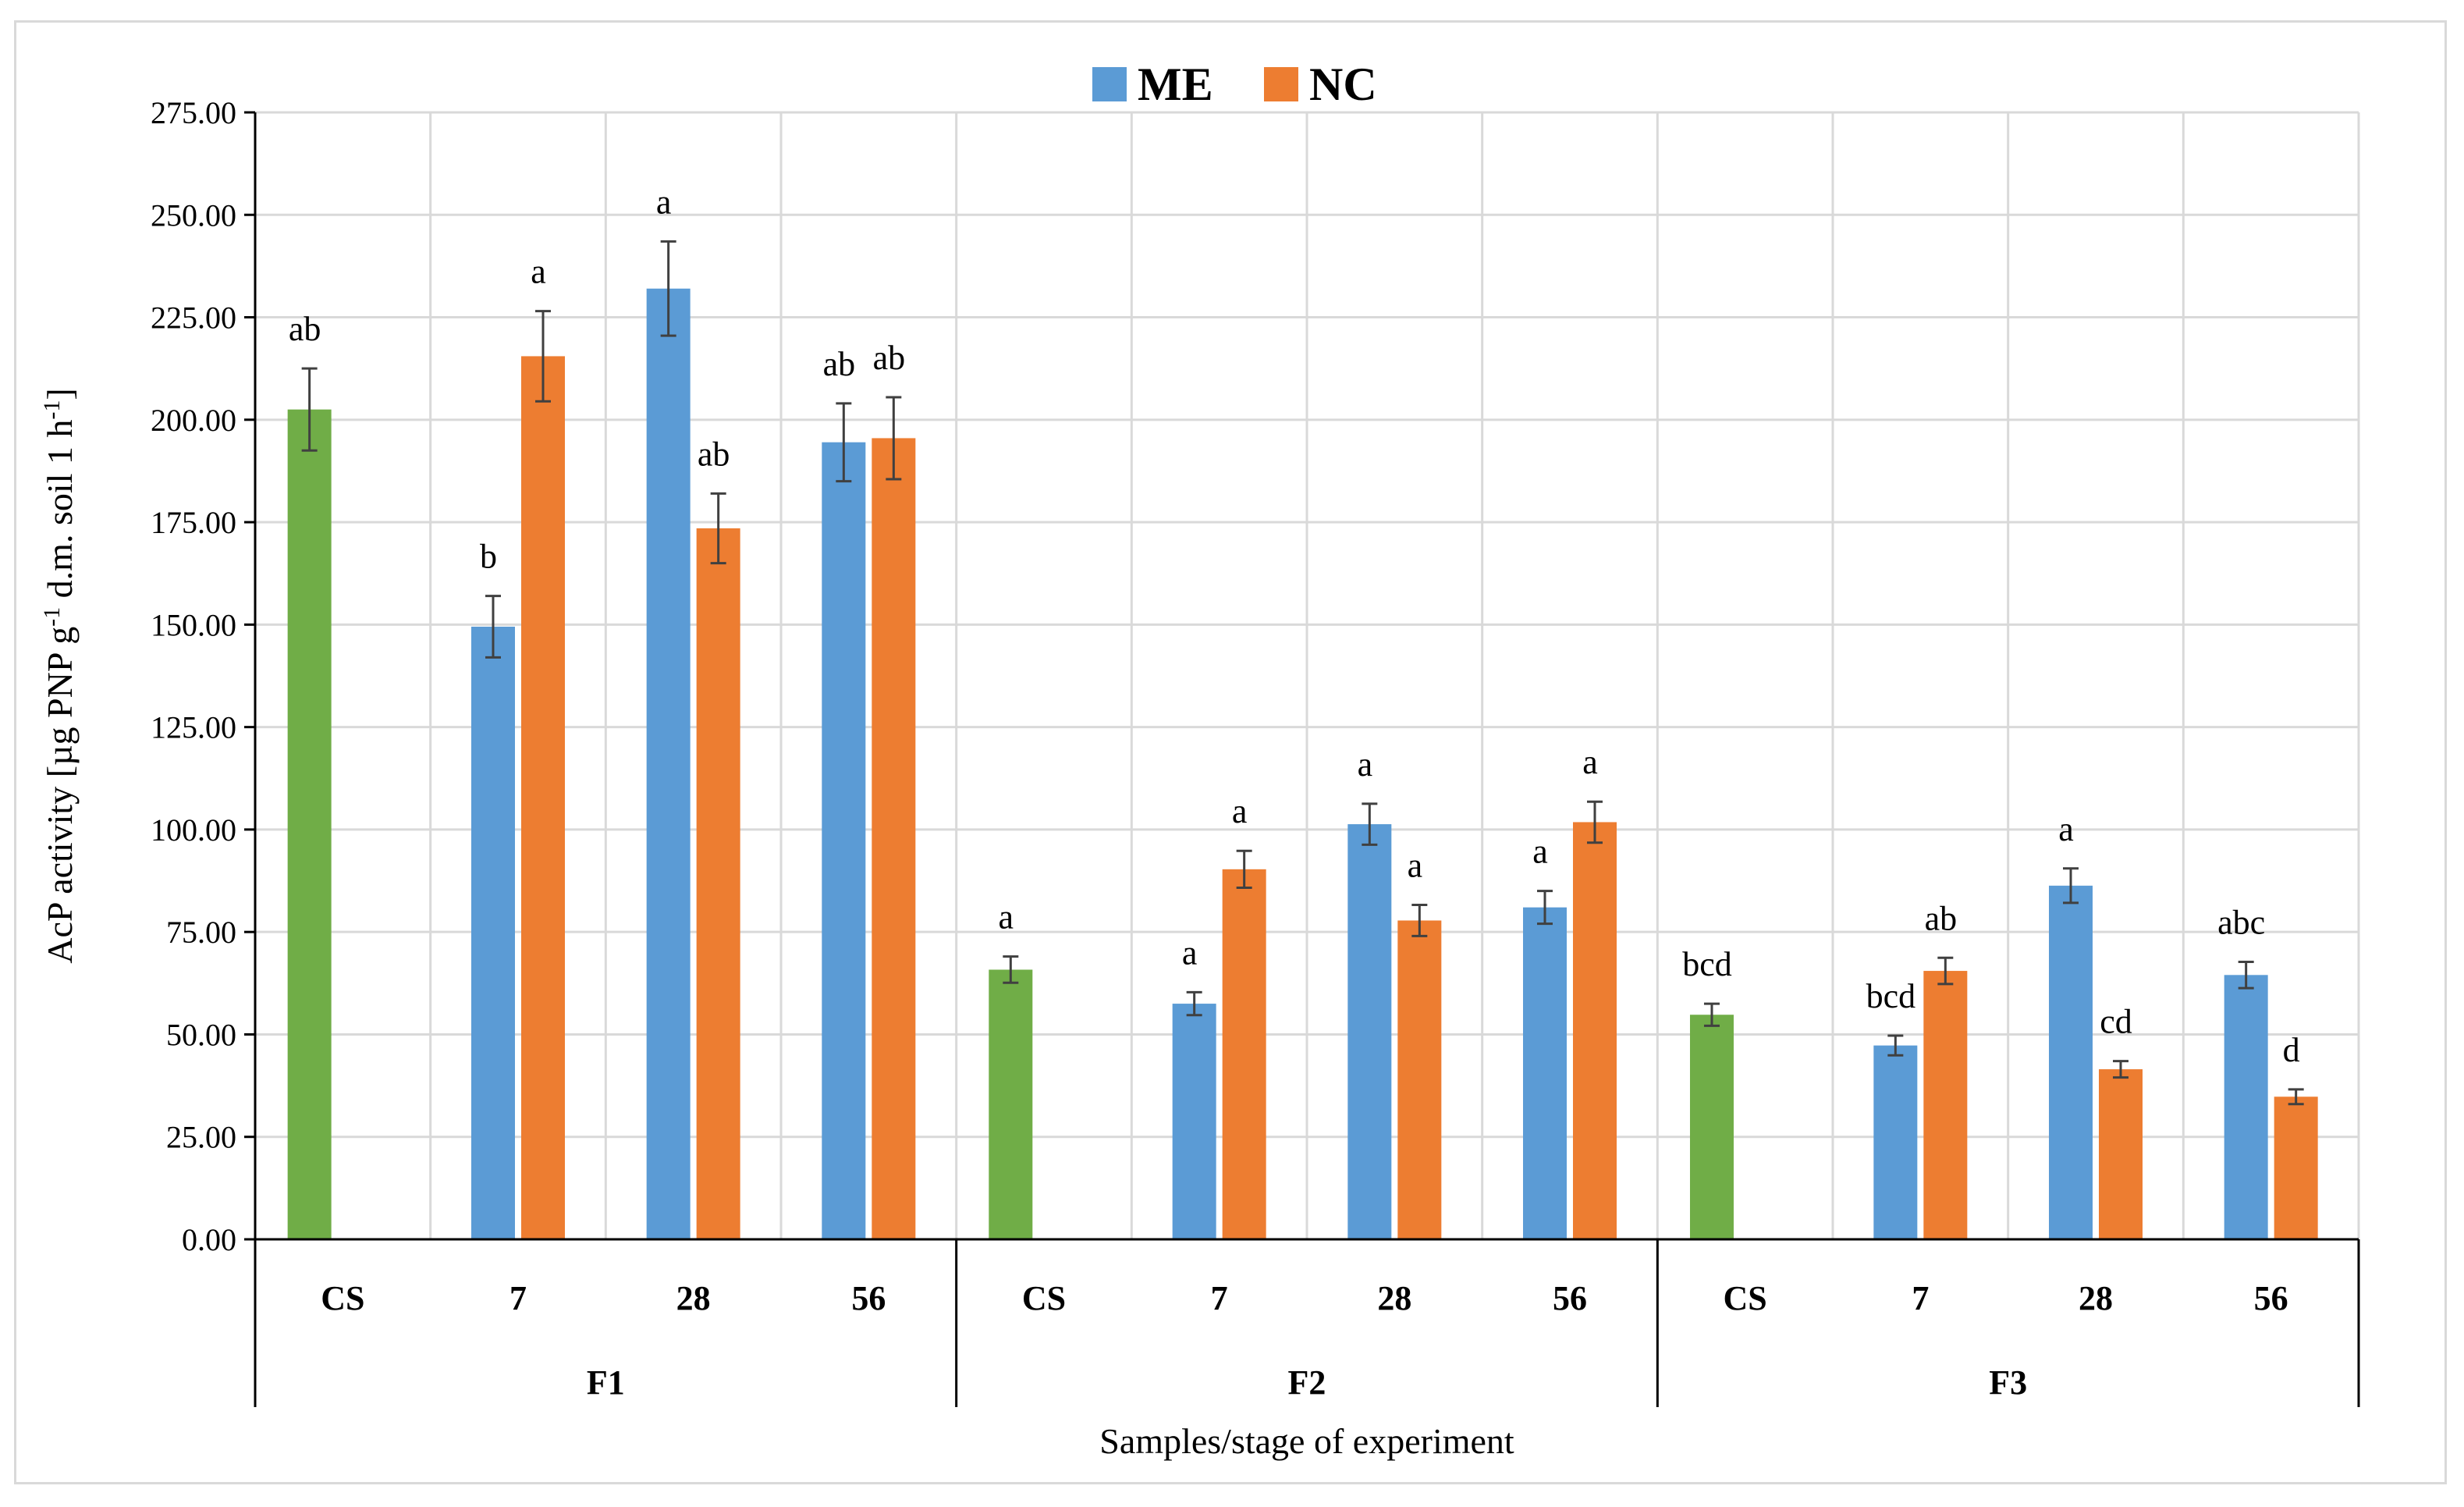  What do you see at coordinates (60, 795) in the screenshot?
I see `y-axis-title-main: AcP activity [µg PNP g` at bounding box center [60, 795].